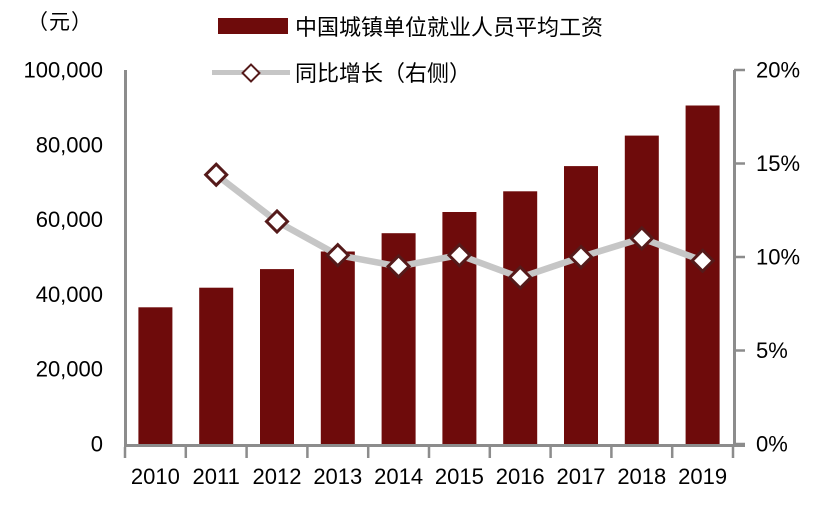 Image resolution: width=820 pixels, height=505 pixels. Describe the element at coordinates (702, 476) in the screenshot. I see `x-axis-label-2019: 2019` at that location.